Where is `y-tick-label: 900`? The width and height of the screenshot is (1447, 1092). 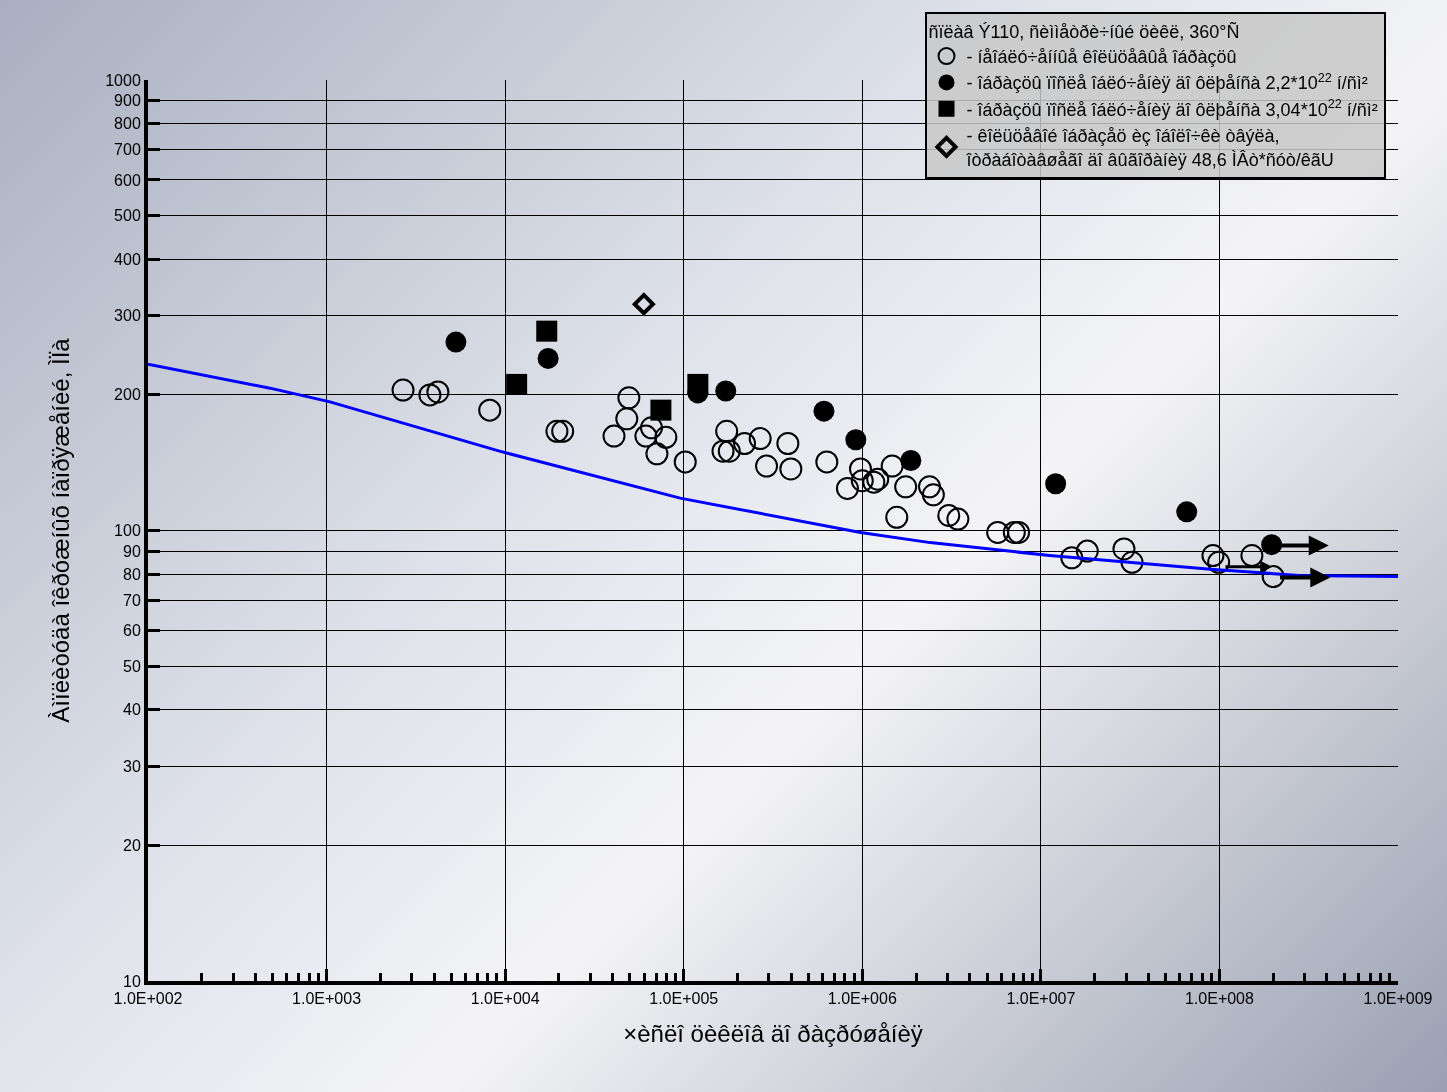
y-tick-label: 900 is located at coordinates (127, 101).